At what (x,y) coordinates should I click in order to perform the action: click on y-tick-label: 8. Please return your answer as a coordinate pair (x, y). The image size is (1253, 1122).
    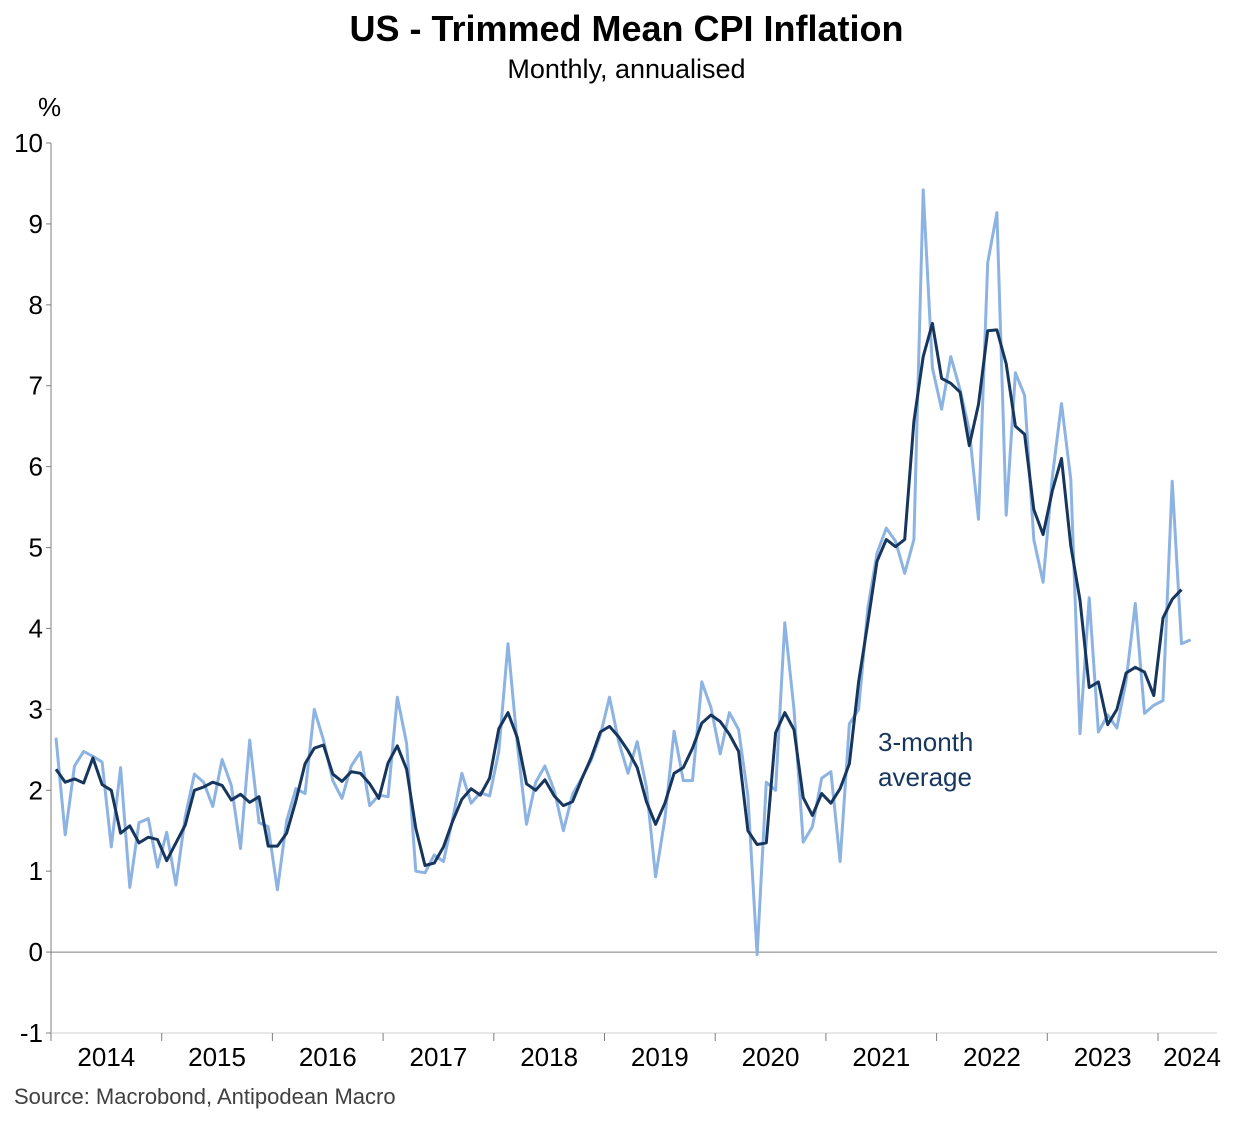
    Looking at the image, I should click on (36, 305).